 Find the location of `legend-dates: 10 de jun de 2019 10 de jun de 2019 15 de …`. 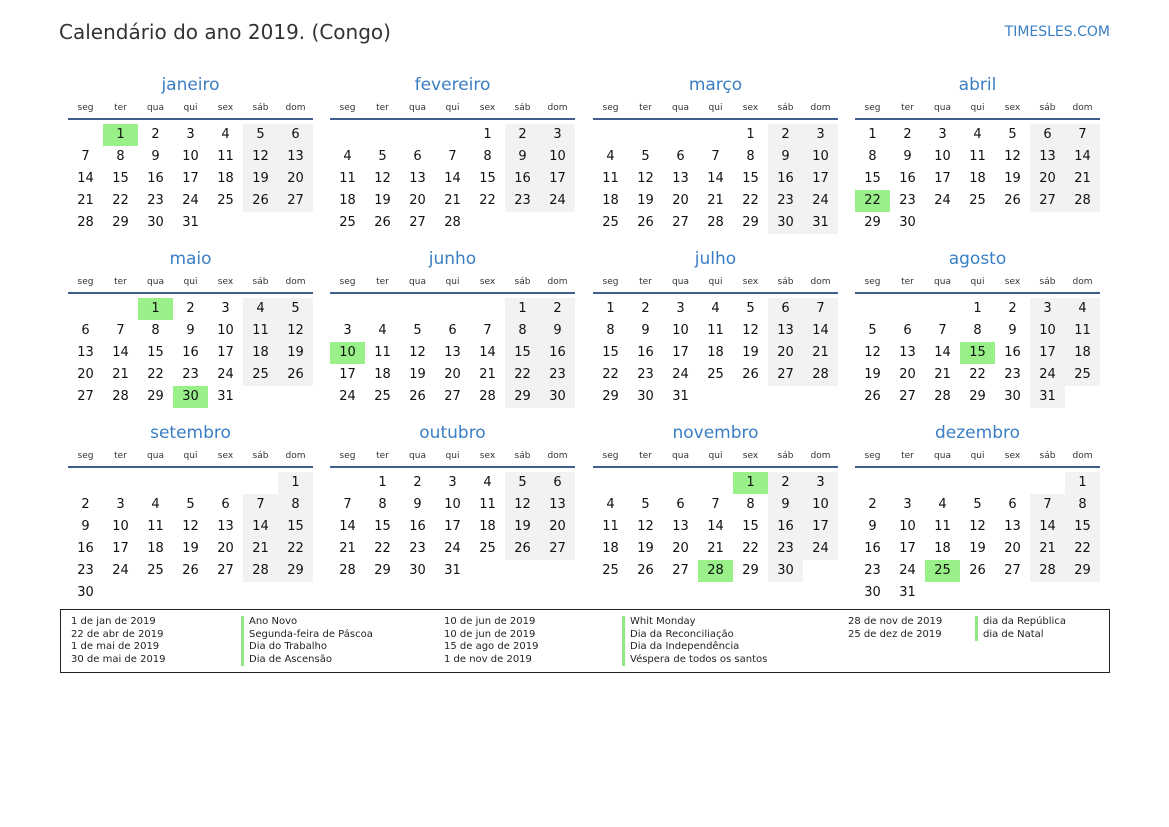

legend-dates: 10 de jun de 2019 10 de jun de 2019 15 de … is located at coordinates (491, 641).